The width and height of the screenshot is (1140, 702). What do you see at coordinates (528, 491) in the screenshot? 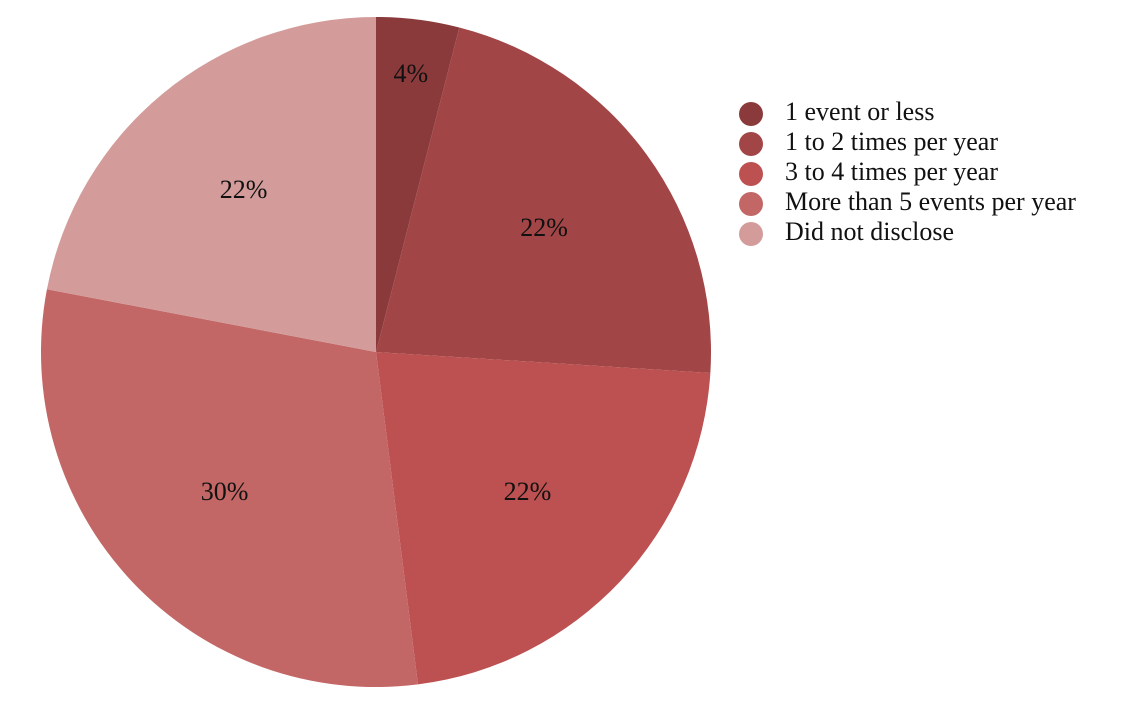
I see `slice-label-3-to-4-times-per-year: 22%` at bounding box center [528, 491].